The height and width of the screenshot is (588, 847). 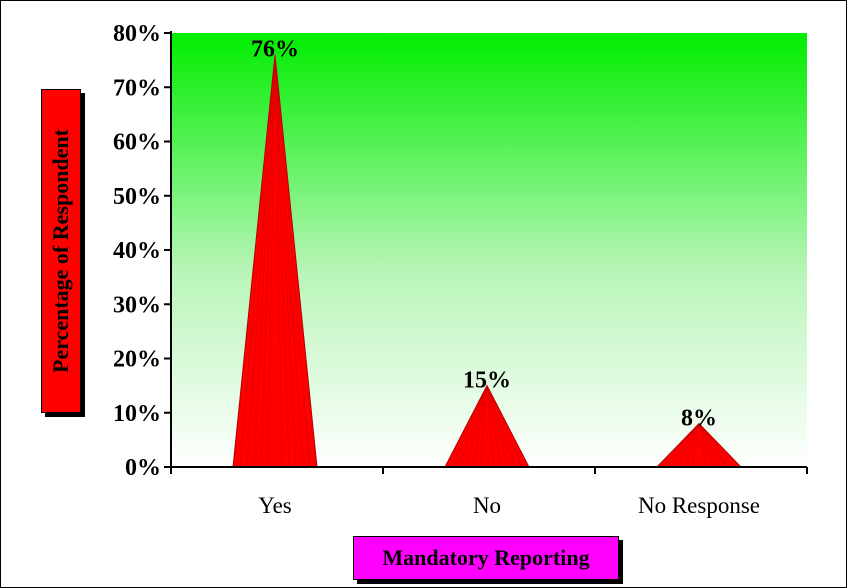 I want to click on y-tick-label: 60%, so click(x=137, y=143).